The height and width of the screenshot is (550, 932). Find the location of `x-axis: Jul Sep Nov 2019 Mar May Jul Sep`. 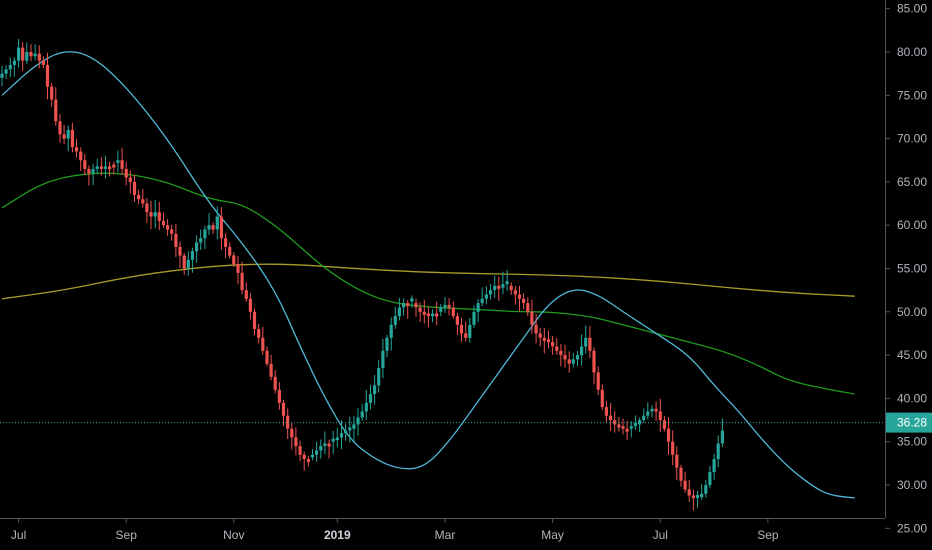

x-axis: Jul Sep Nov 2019 Mar May Jul Sep is located at coordinates (395, 530).